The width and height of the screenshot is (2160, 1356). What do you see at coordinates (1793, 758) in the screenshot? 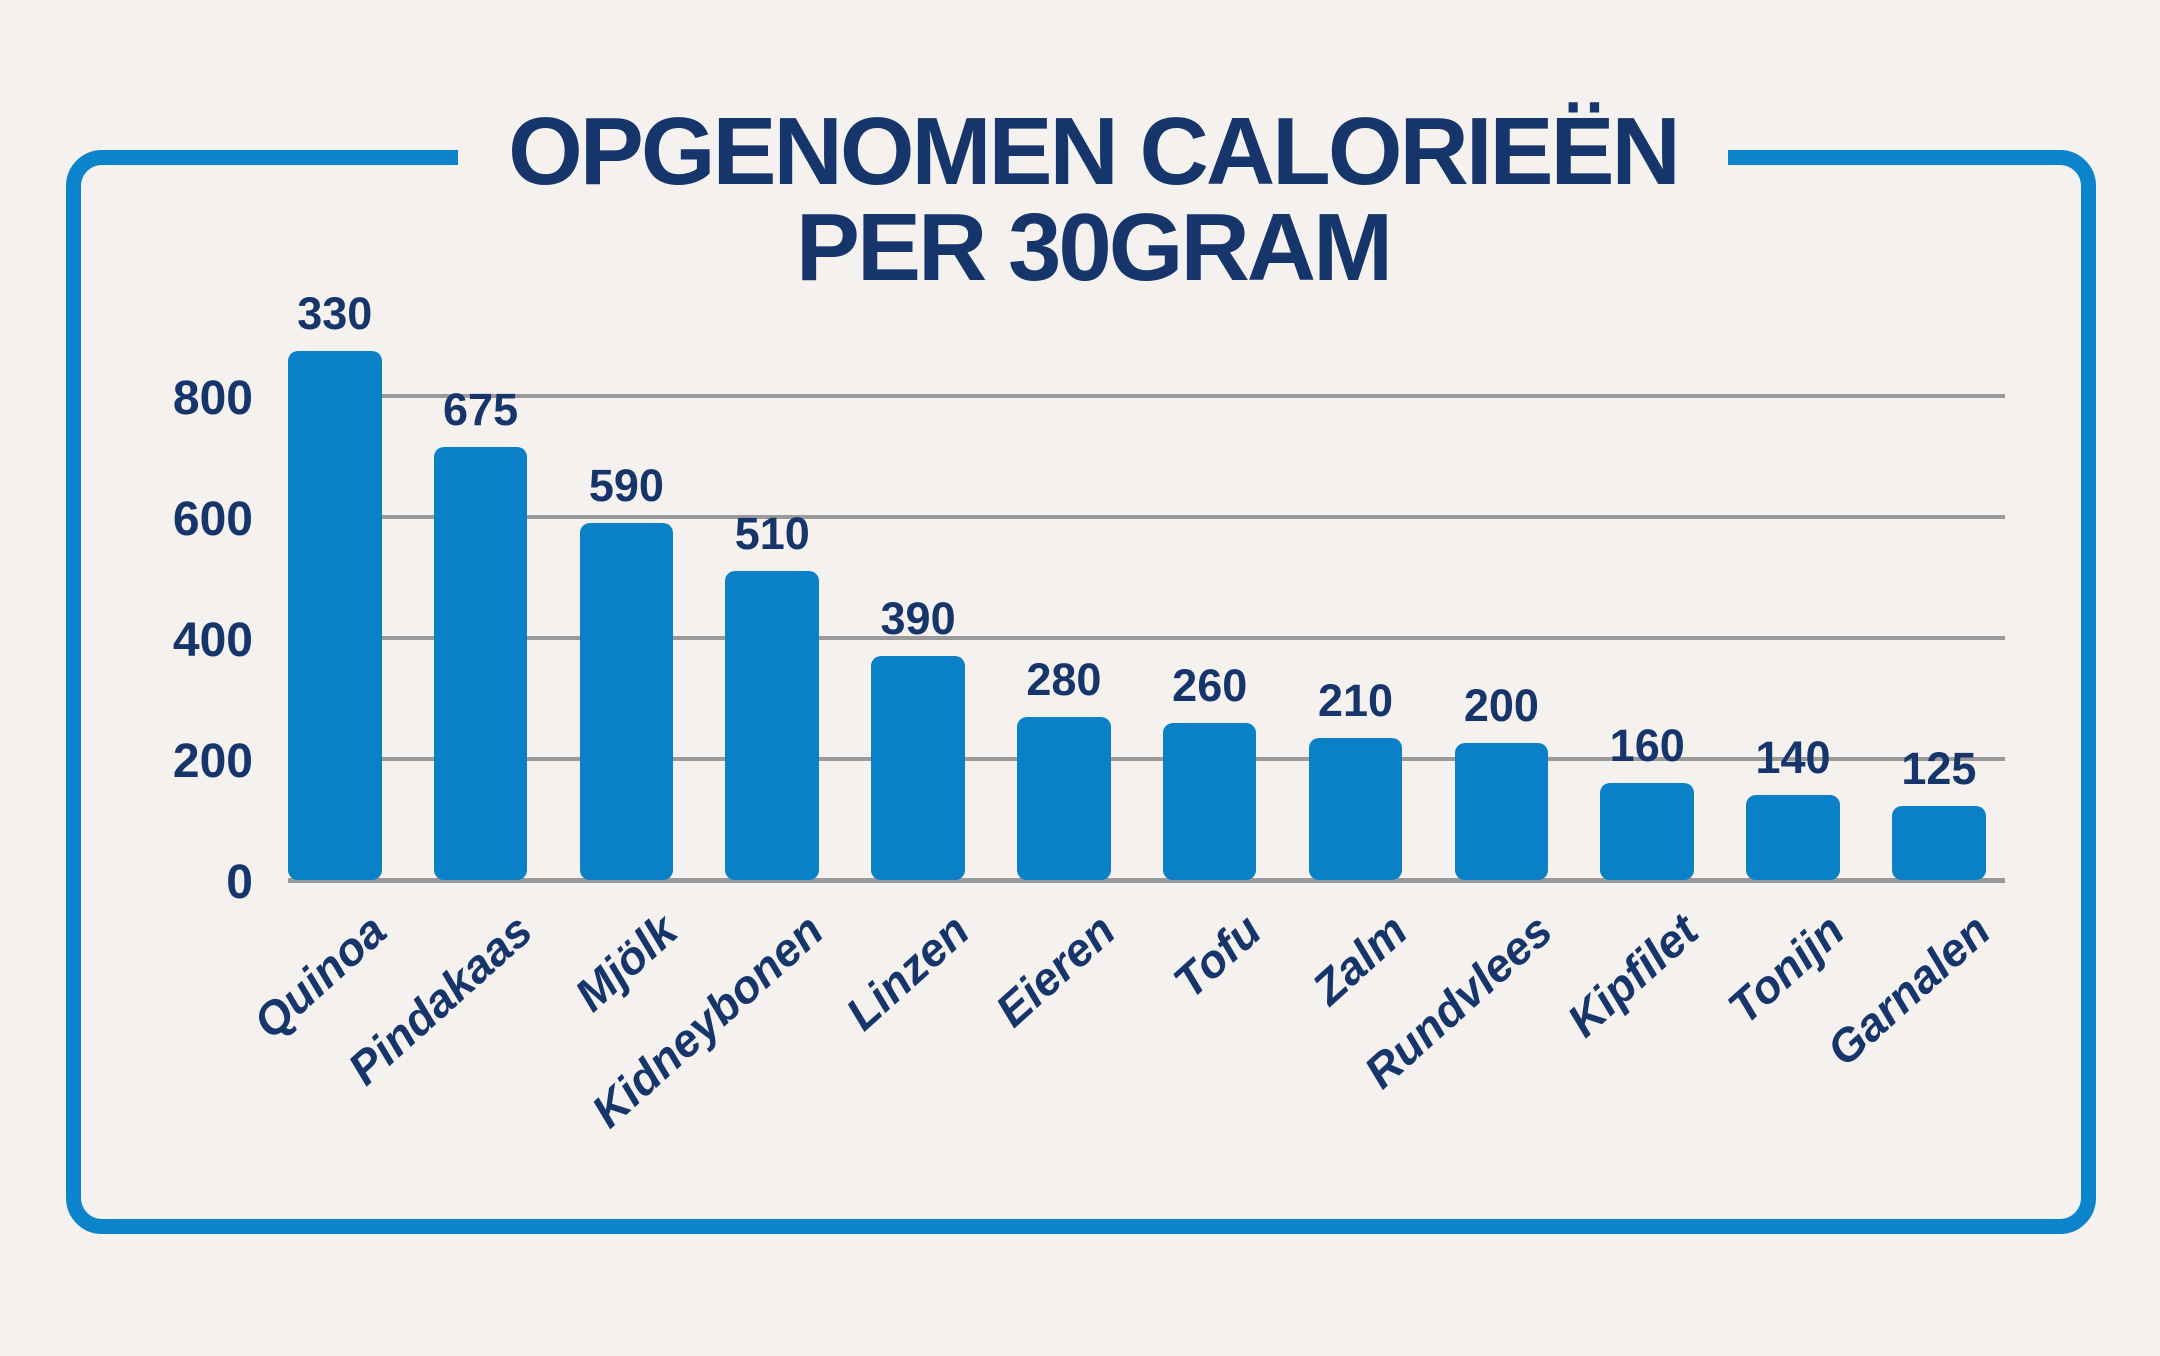
I see `bar-value-label: 140` at bounding box center [1793, 758].